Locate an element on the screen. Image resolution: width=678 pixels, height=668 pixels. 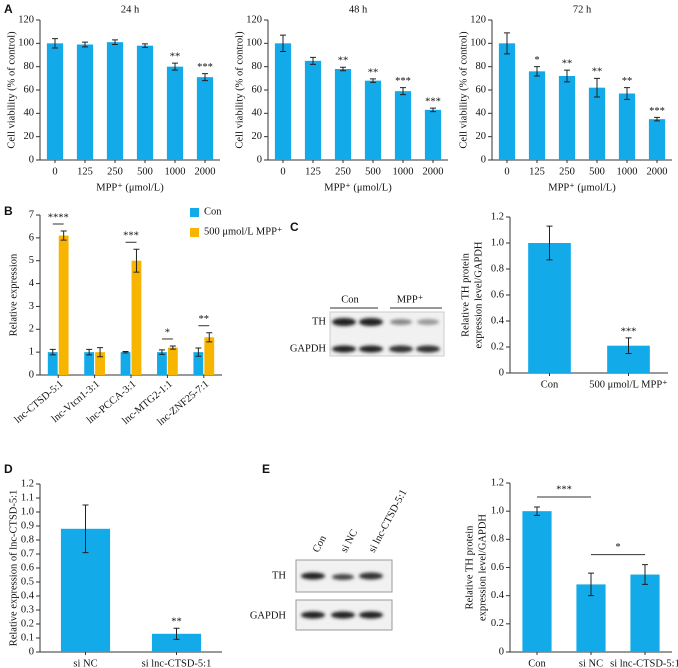
x-axis-label: MPP⁺ (μmol/L) is located at coordinates (582, 187).